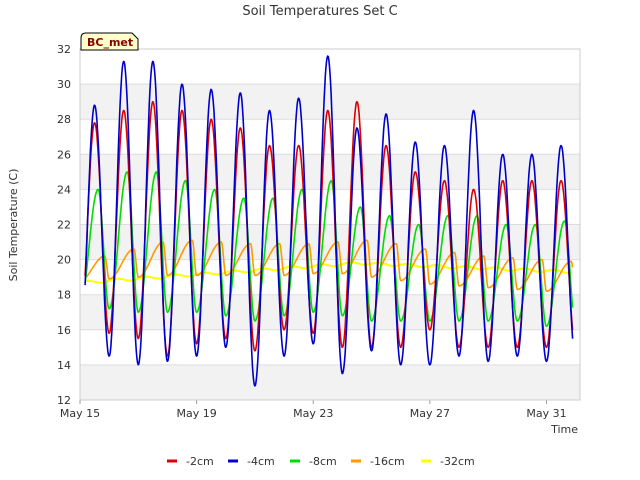 The image size is (640, 480). I want to click on x-axis-ticks: May 15 May 19 May 23 May 27 May 31, so click(313, 410).